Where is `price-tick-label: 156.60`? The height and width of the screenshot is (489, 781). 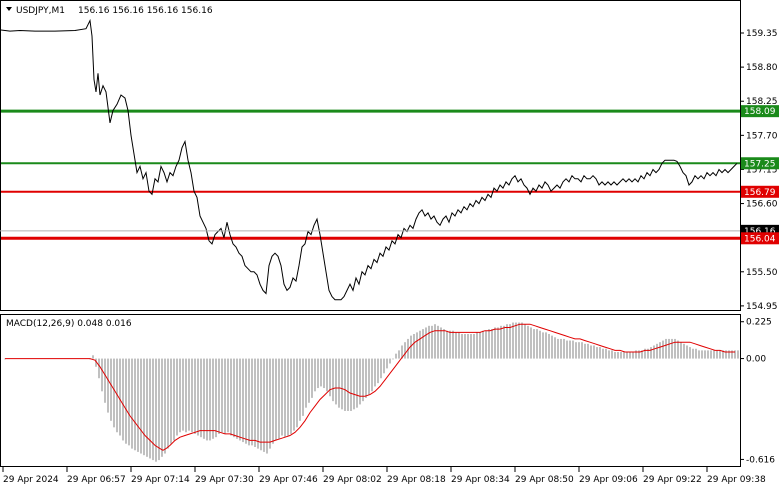
price-tick-label: 156.60 is located at coordinates (762, 205).